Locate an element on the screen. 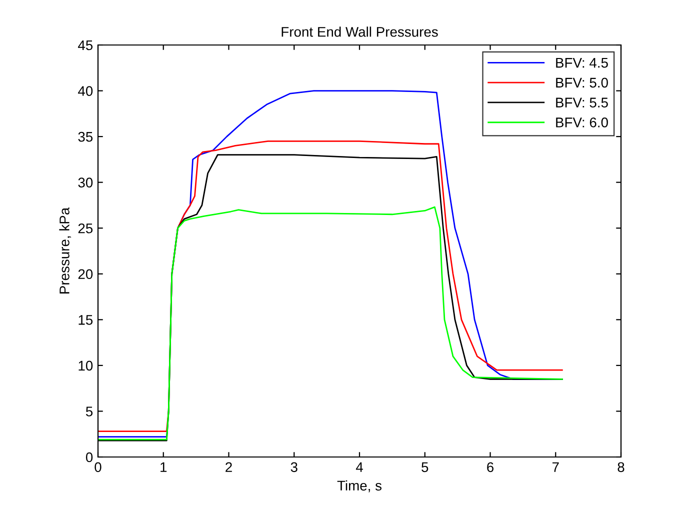 The width and height of the screenshot is (682, 512). x-tick-label: 5 is located at coordinates (425, 467).